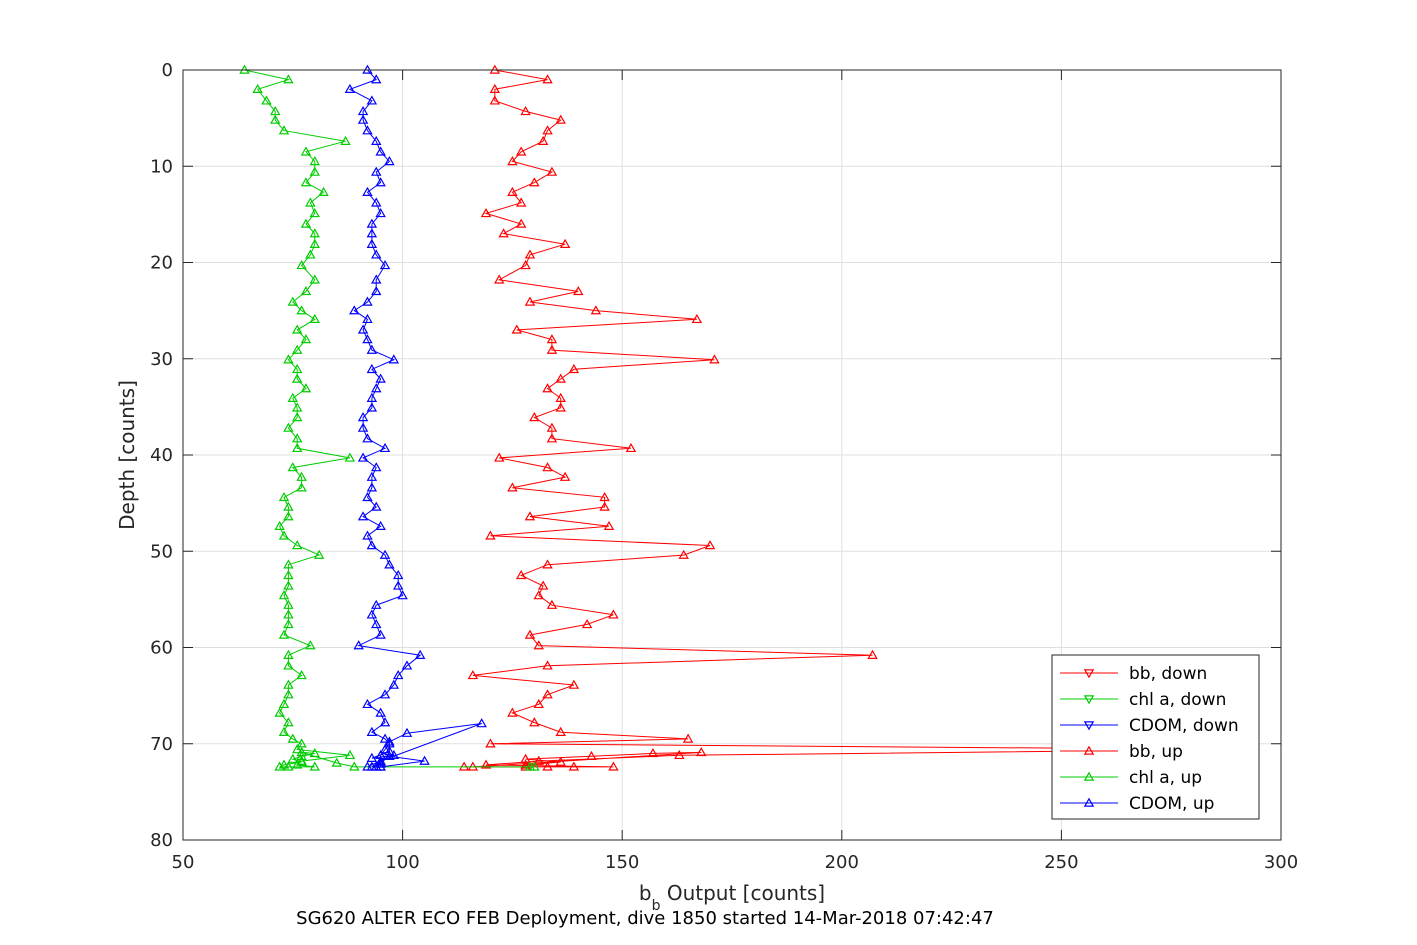 This screenshot has height=945, width=1417. I want to click on x-tick-label: 250, so click(1061, 862).